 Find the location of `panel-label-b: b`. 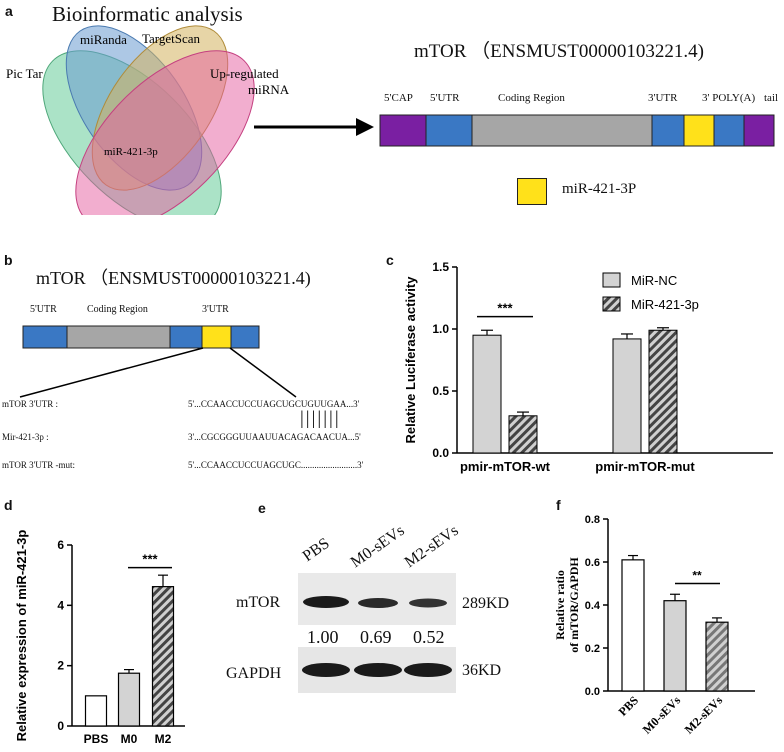

panel-label-b: b is located at coordinates (8, 260).